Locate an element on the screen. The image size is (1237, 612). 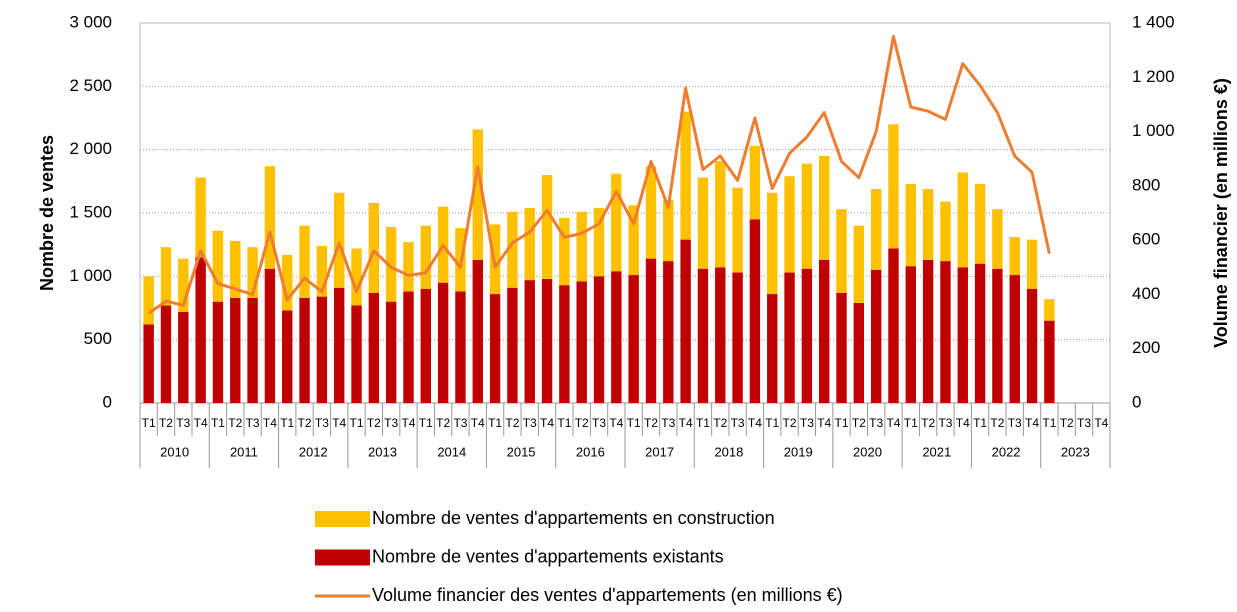
x-group-label: 2012 is located at coordinates (313, 451).